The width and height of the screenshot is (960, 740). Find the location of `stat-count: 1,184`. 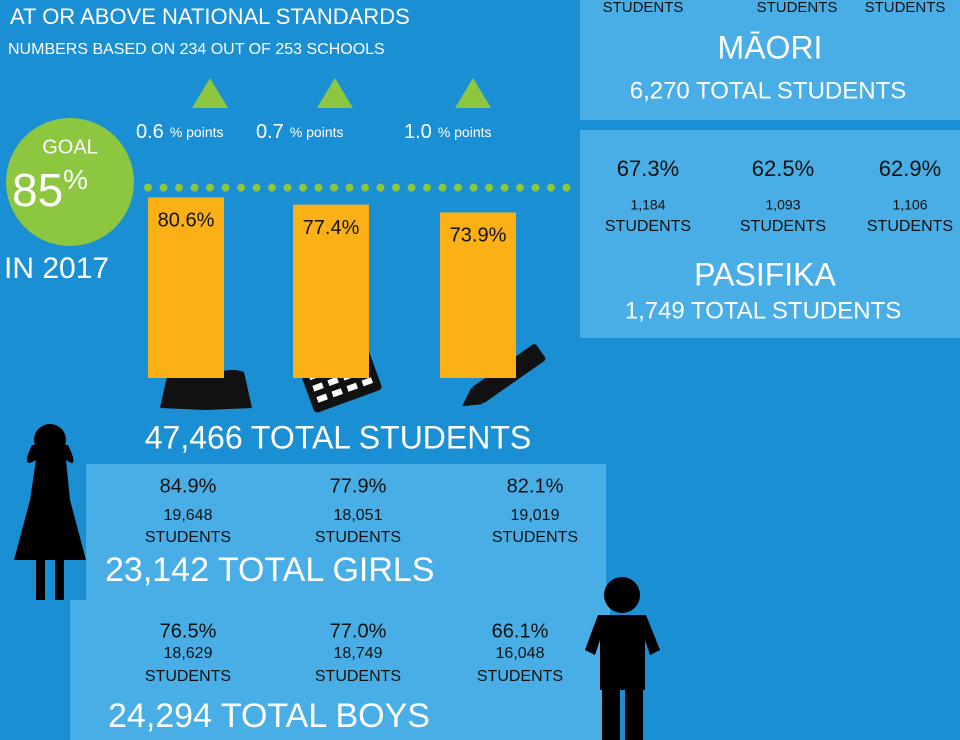

stat-count: 1,184 is located at coordinates (647, 205).